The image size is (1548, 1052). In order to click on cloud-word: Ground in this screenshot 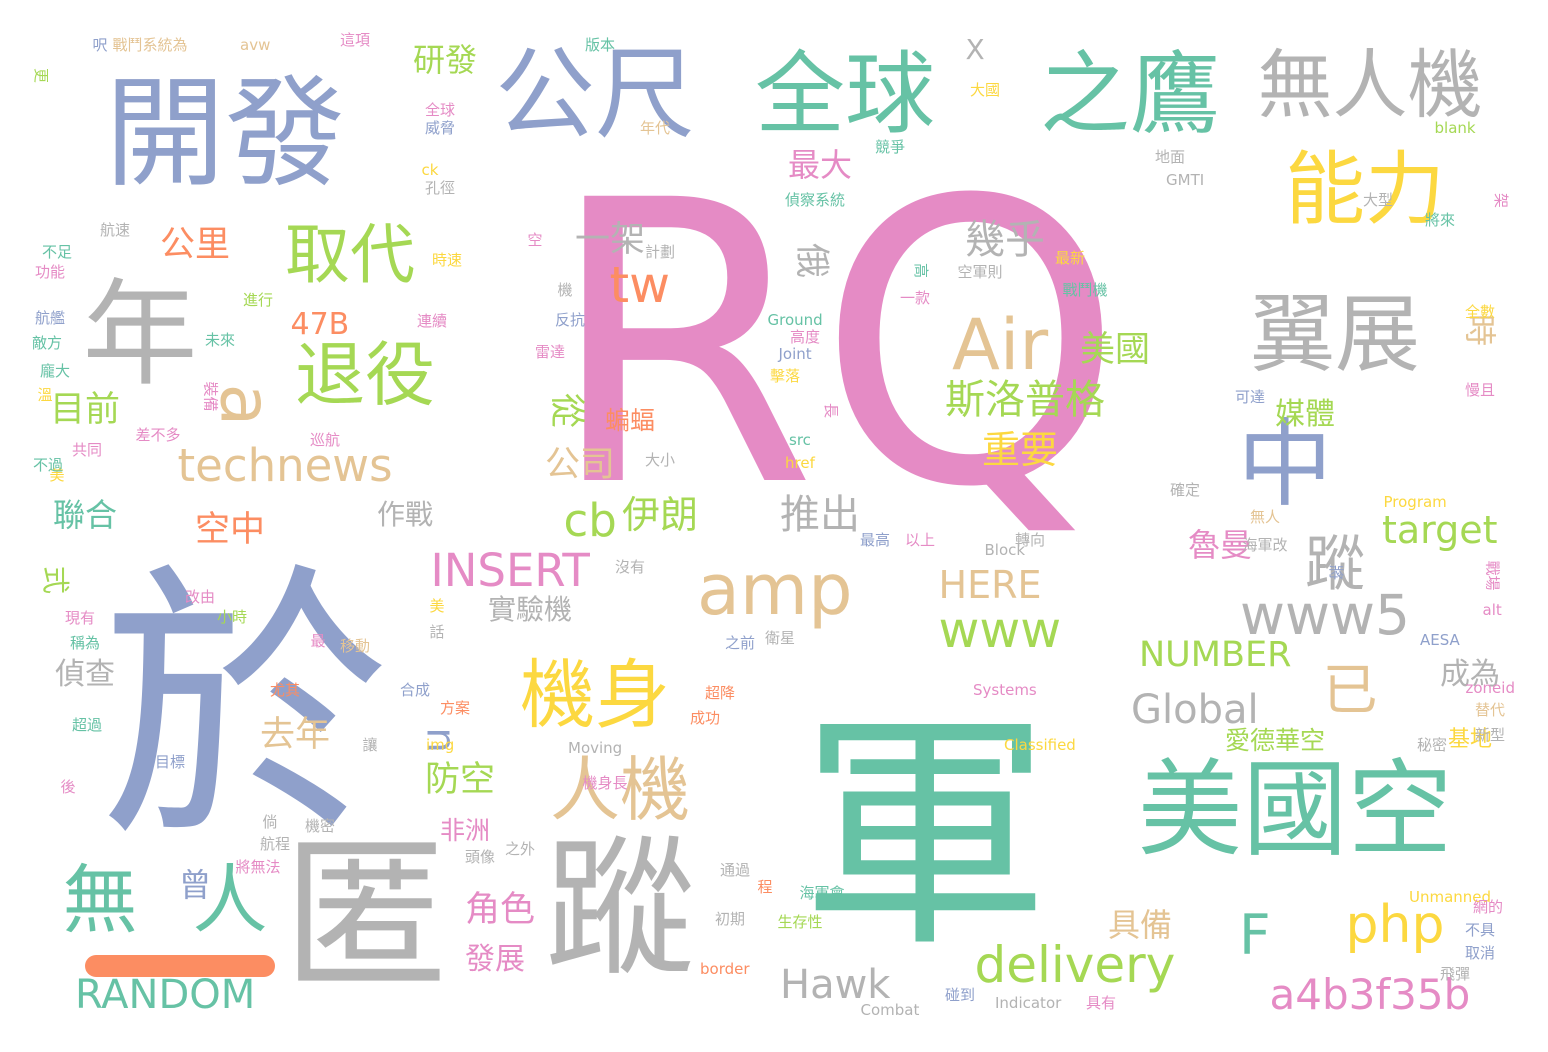, I will do `click(795, 319)`.